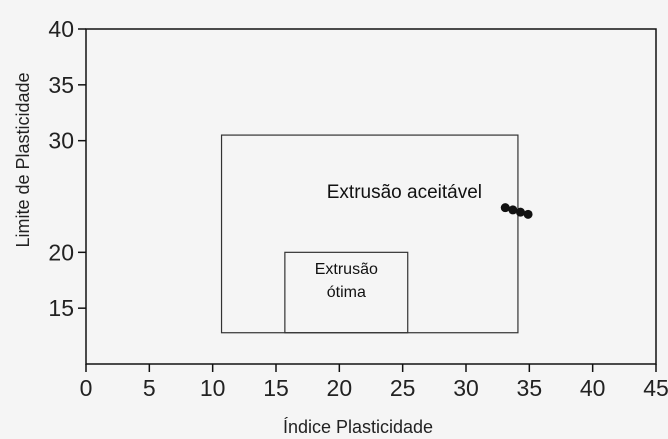 This screenshot has height=439, width=668. I want to click on x-tick-label: 40, so click(593, 388).